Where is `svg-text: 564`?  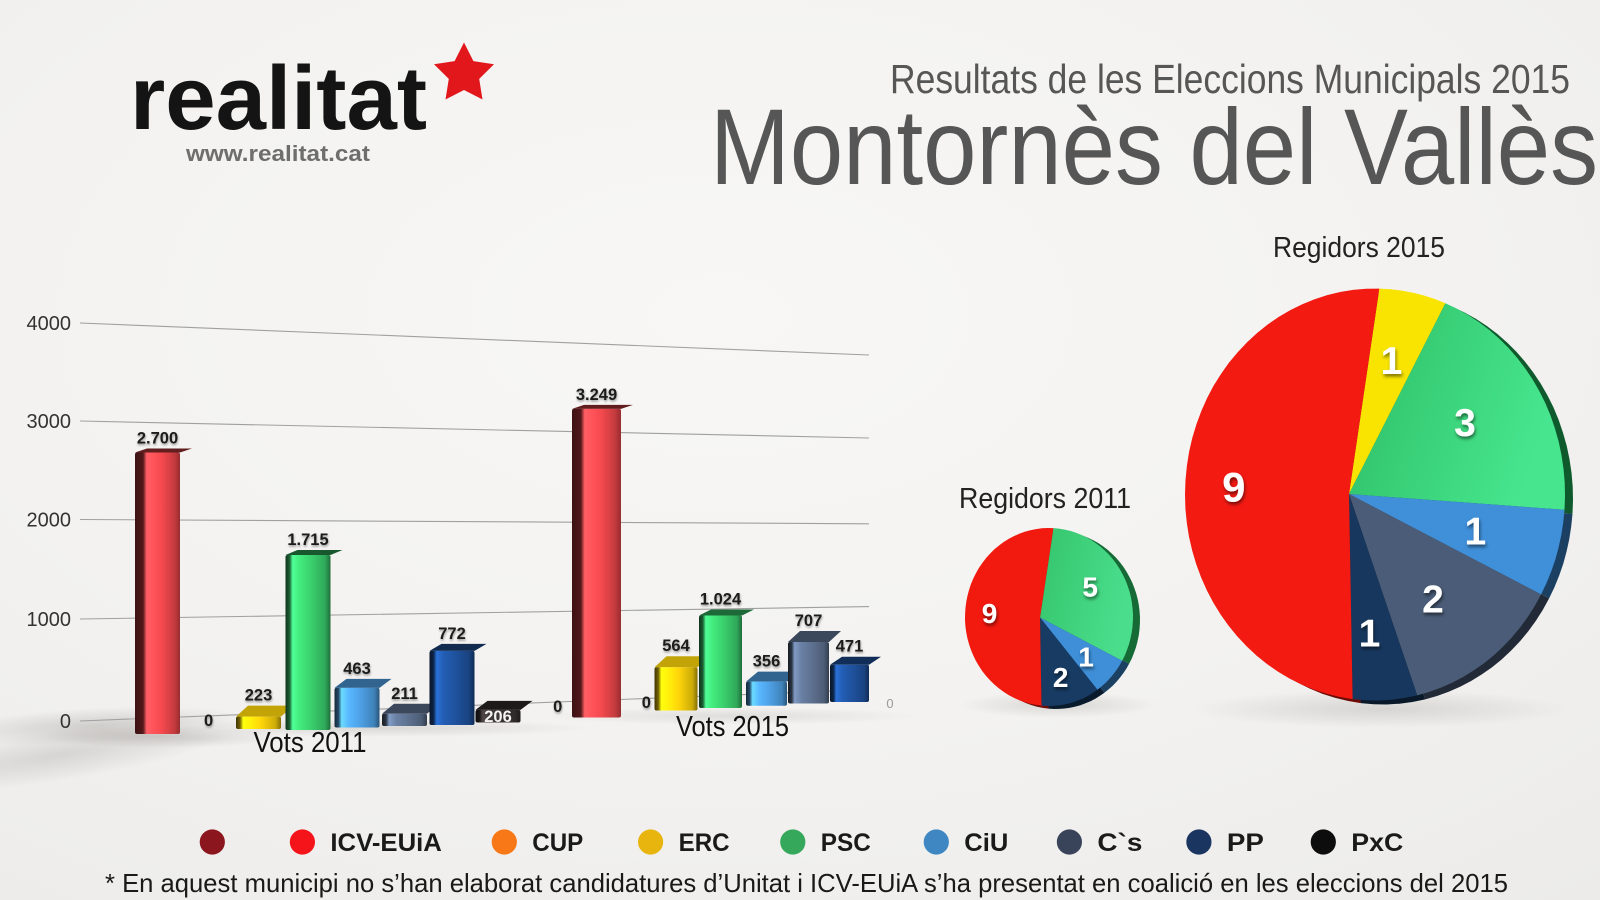 svg-text: 564 is located at coordinates (676, 646).